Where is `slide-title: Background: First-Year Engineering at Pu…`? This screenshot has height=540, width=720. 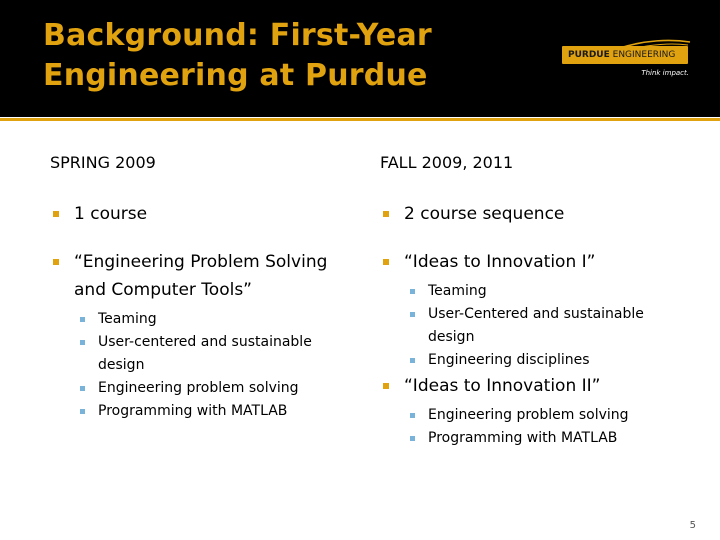 slide-title: Background: First-Year Engineering at Pu… is located at coordinates (278, 56).